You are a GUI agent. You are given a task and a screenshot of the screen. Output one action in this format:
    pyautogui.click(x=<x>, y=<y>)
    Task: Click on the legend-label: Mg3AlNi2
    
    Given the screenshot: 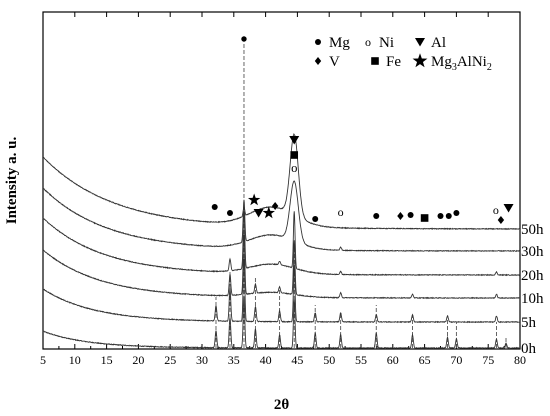 What is the action you would take?
    pyautogui.click(x=461, y=63)
    